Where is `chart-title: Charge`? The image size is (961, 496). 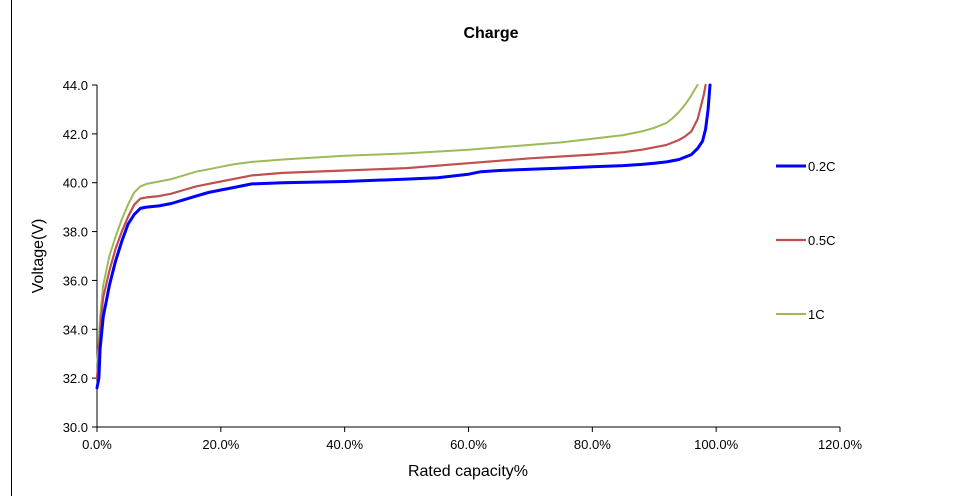 chart-title: Charge is located at coordinates (490, 33).